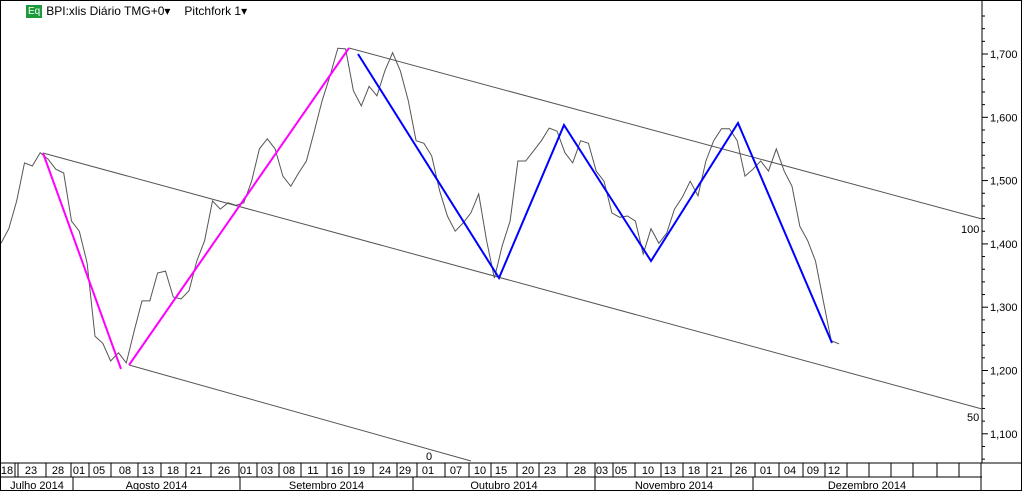 Image resolution: width=1022 pixels, height=491 pixels. Describe the element at coordinates (867, 485) in the screenshot. I see `x-month-label: Dezembro 2014` at that location.